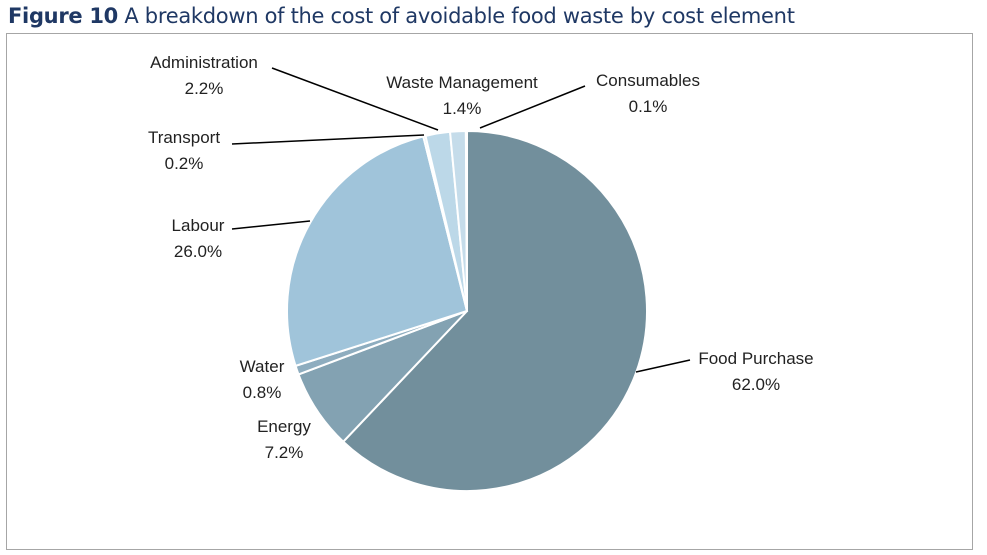  I want to click on slice-value-label: 0.8%, so click(262, 392).